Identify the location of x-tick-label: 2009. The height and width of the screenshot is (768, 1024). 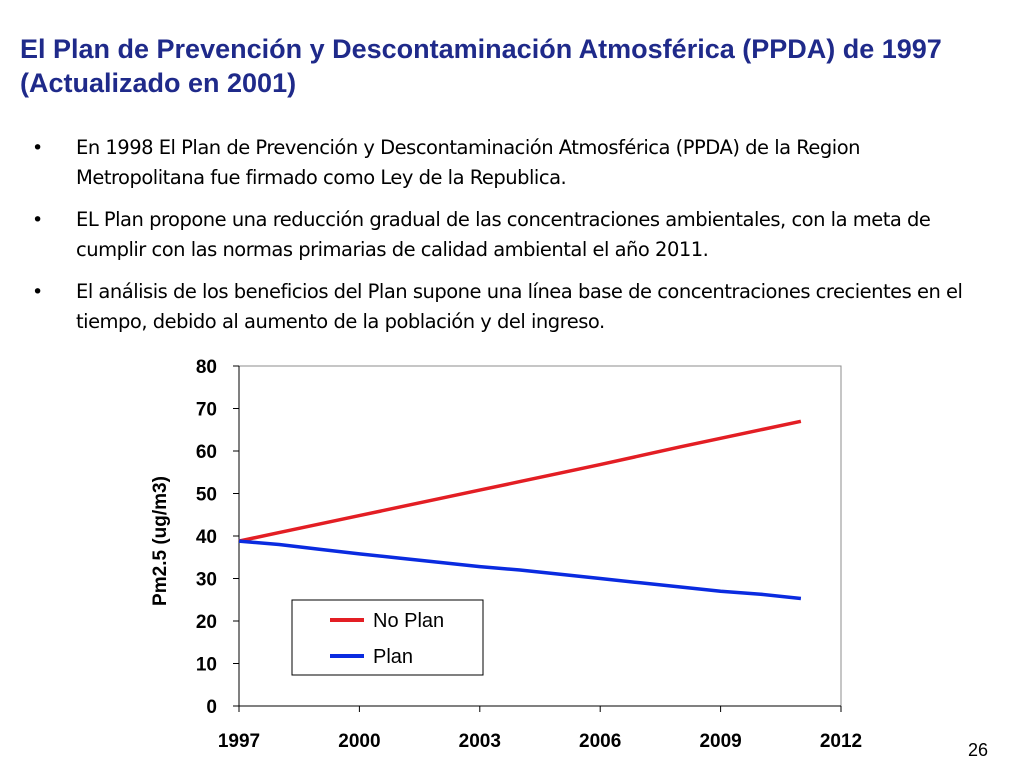
(720, 741).